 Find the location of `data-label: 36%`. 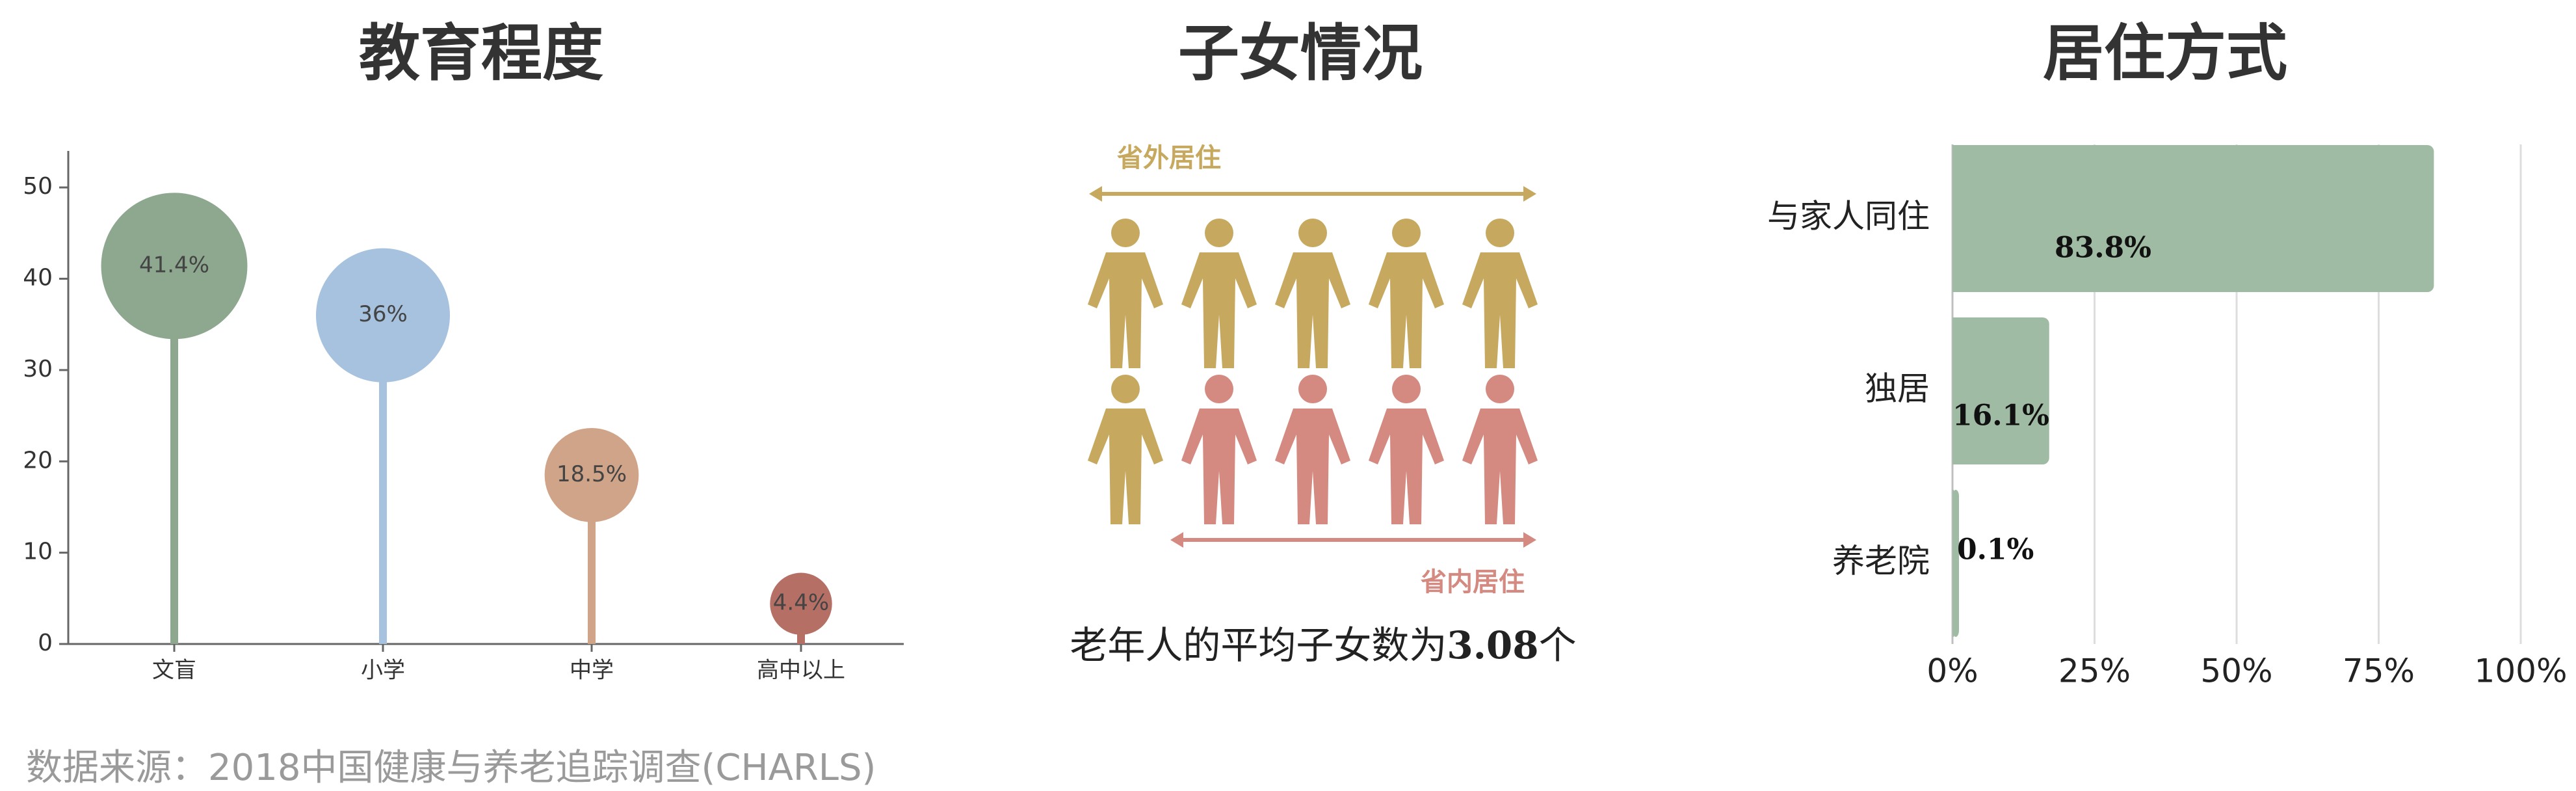

data-label: 36% is located at coordinates (383, 314).